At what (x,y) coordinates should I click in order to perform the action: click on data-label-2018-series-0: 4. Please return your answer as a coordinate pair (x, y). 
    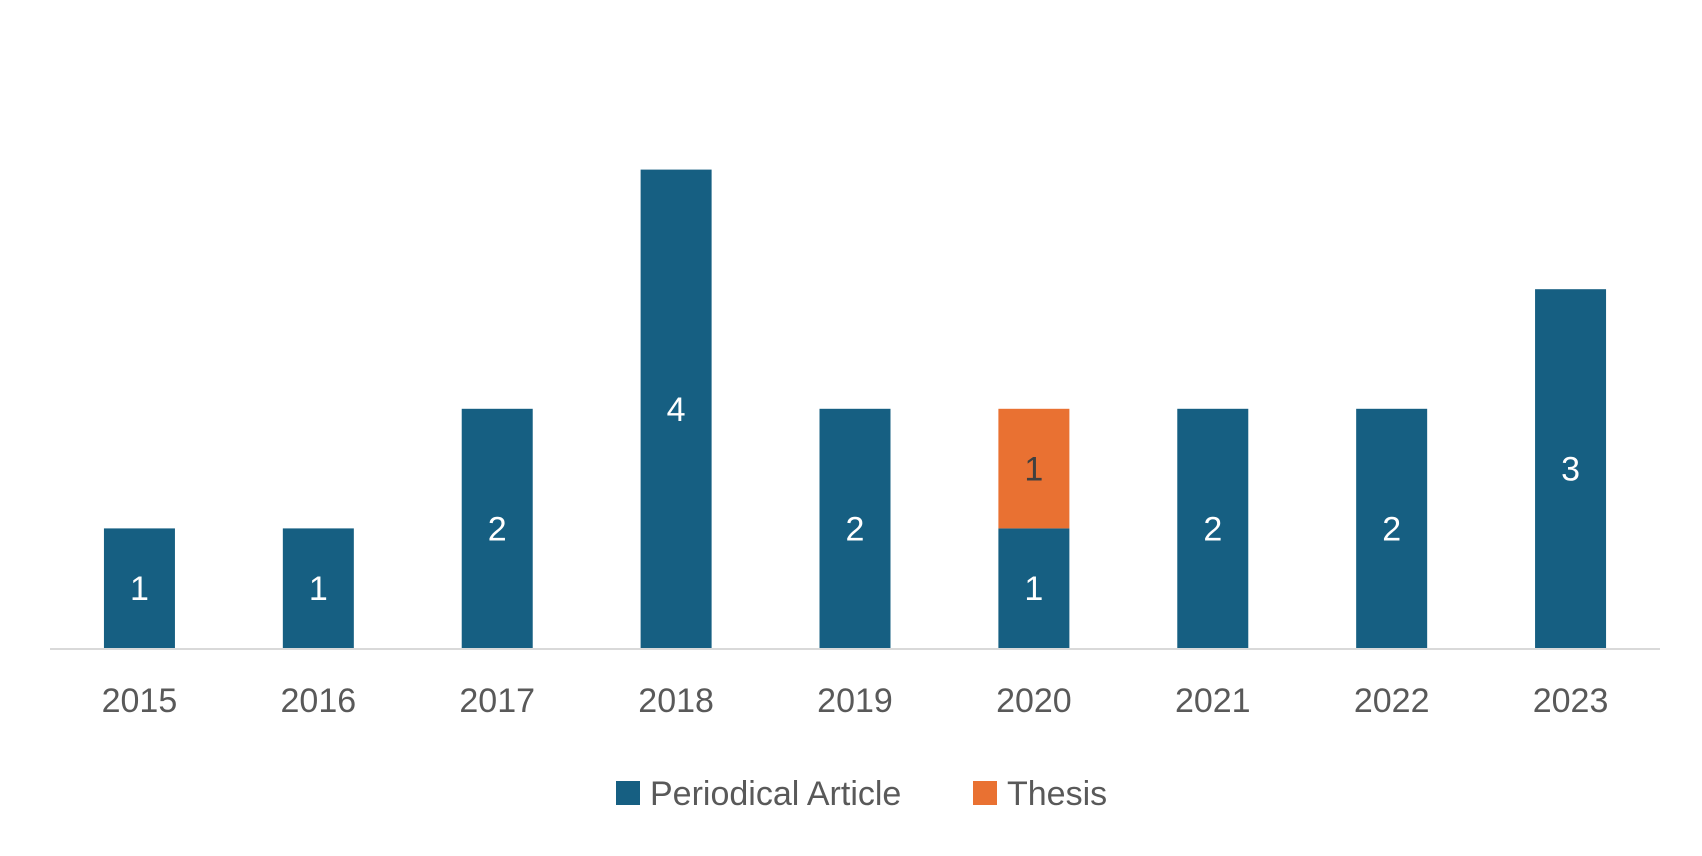
    Looking at the image, I should click on (676, 410).